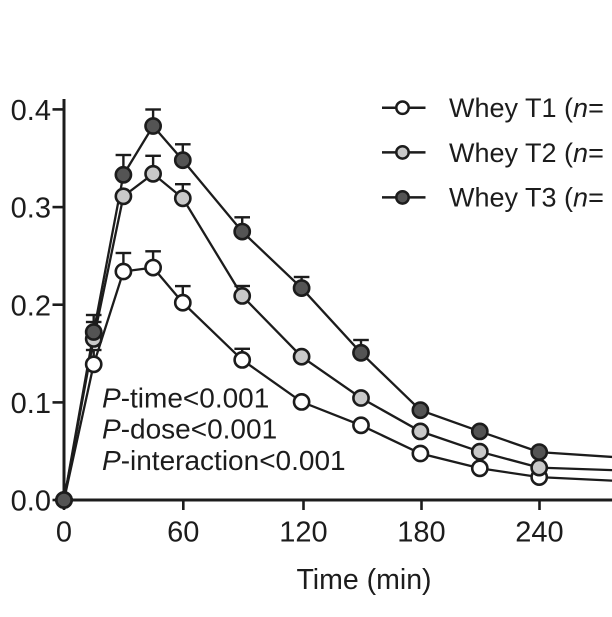 The width and height of the screenshot is (612, 617). What do you see at coordinates (31, 306) in the screenshot?
I see `svg-text: 0.2` at bounding box center [31, 306].